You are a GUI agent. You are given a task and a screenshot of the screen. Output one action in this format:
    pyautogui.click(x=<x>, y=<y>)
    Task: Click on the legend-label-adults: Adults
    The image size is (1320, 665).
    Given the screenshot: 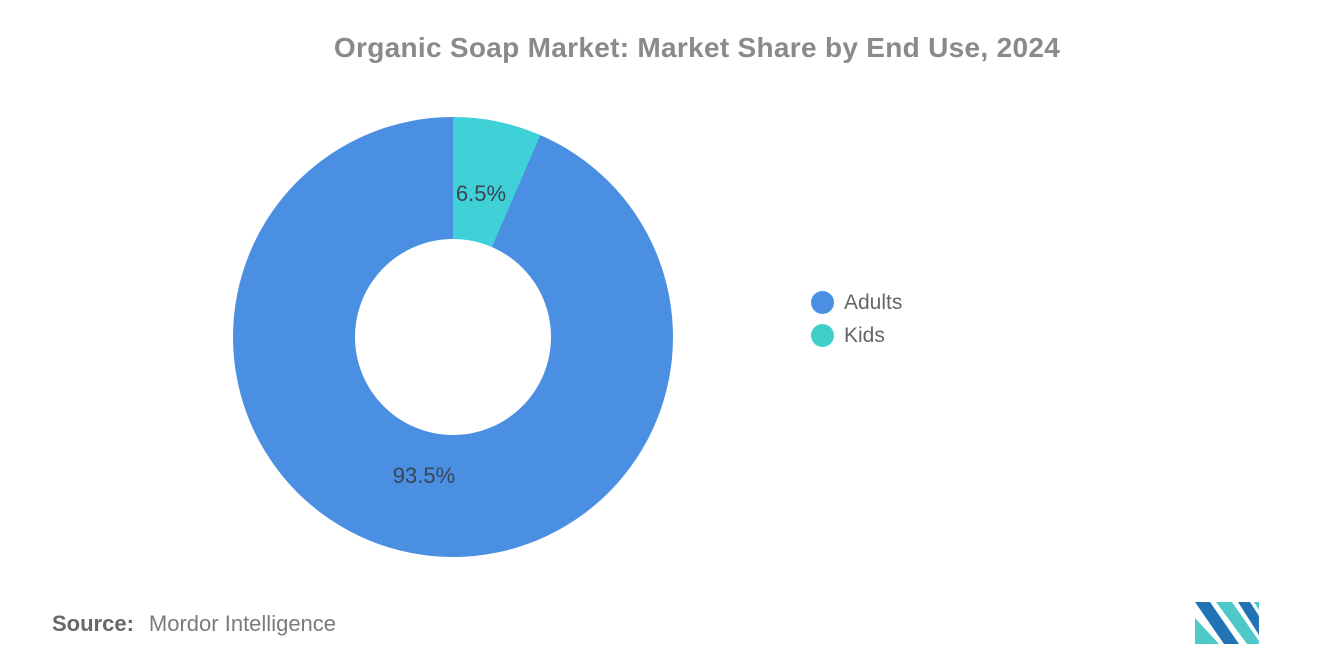 What is the action you would take?
    pyautogui.click(x=873, y=302)
    